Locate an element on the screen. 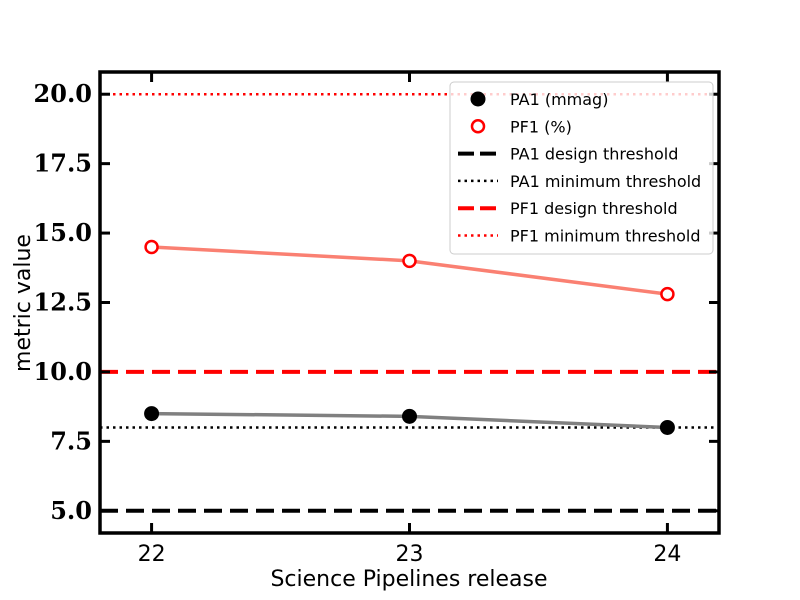  x-tick-label: 22 is located at coordinates (152, 554).